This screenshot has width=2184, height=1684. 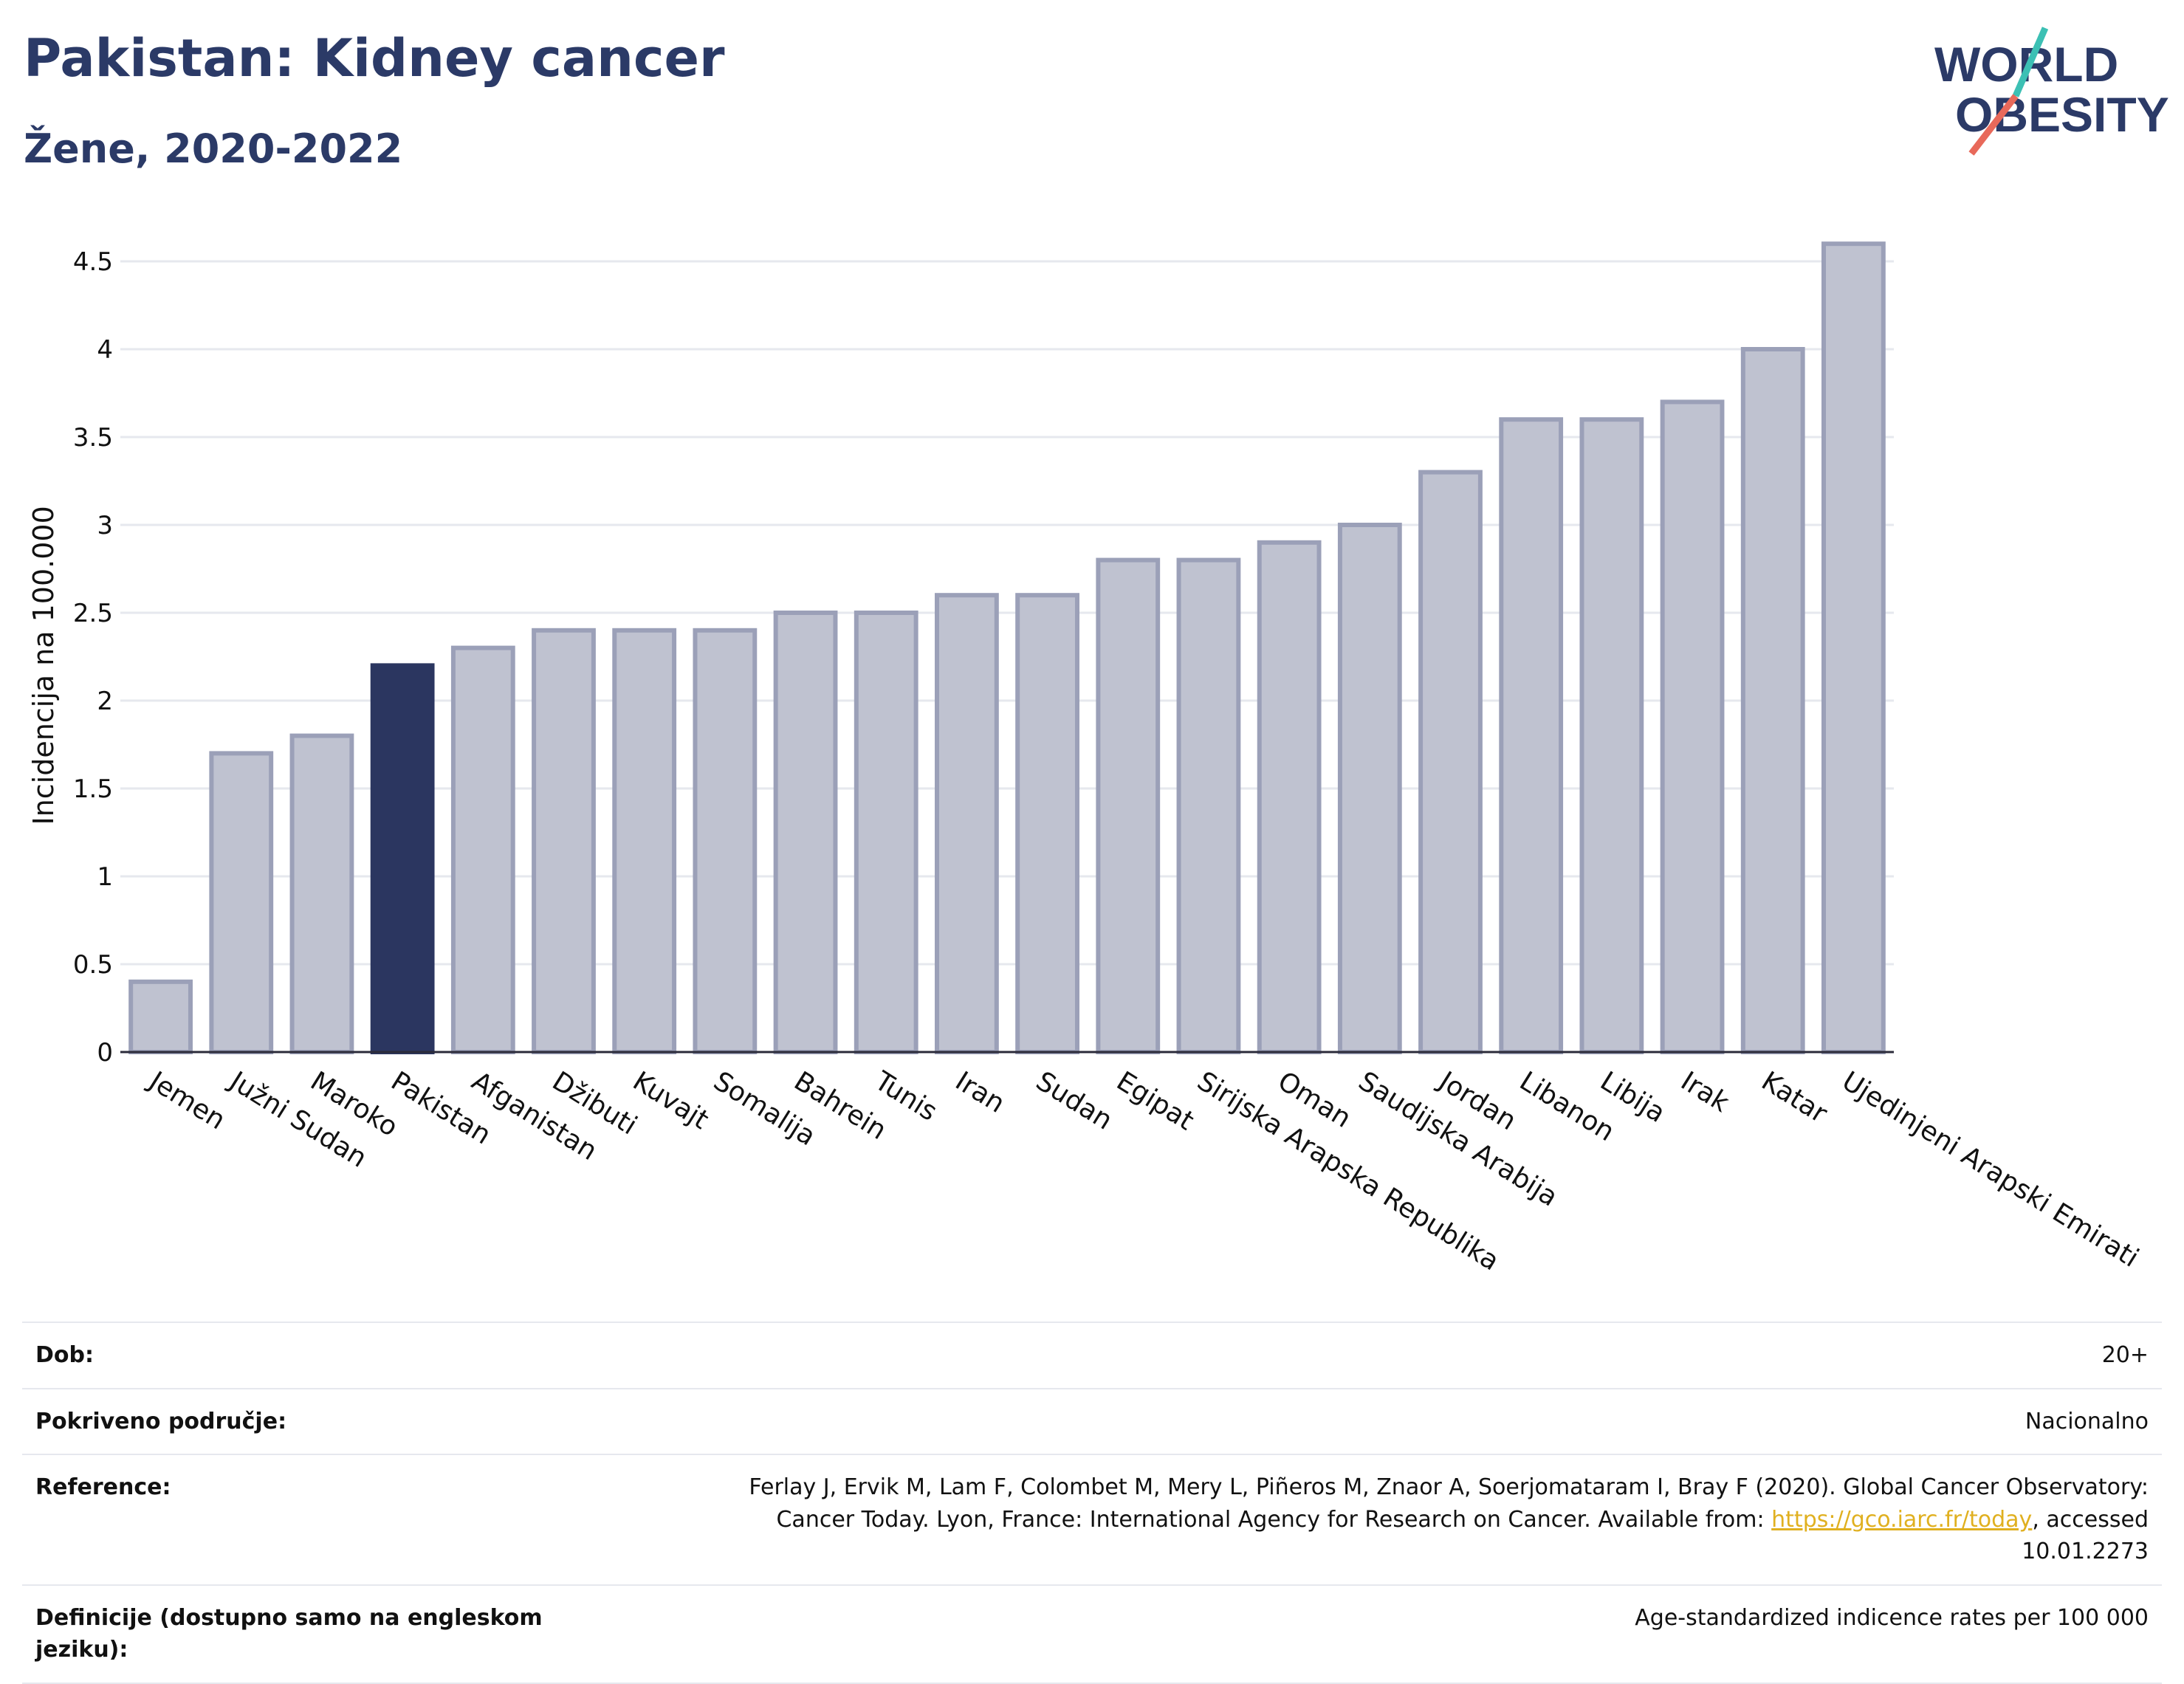 What do you see at coordinates (161, 1421) in the screenshot?
I see `info-label-coverage: Pokriveno područje:` at bounding box center [161, 1421].